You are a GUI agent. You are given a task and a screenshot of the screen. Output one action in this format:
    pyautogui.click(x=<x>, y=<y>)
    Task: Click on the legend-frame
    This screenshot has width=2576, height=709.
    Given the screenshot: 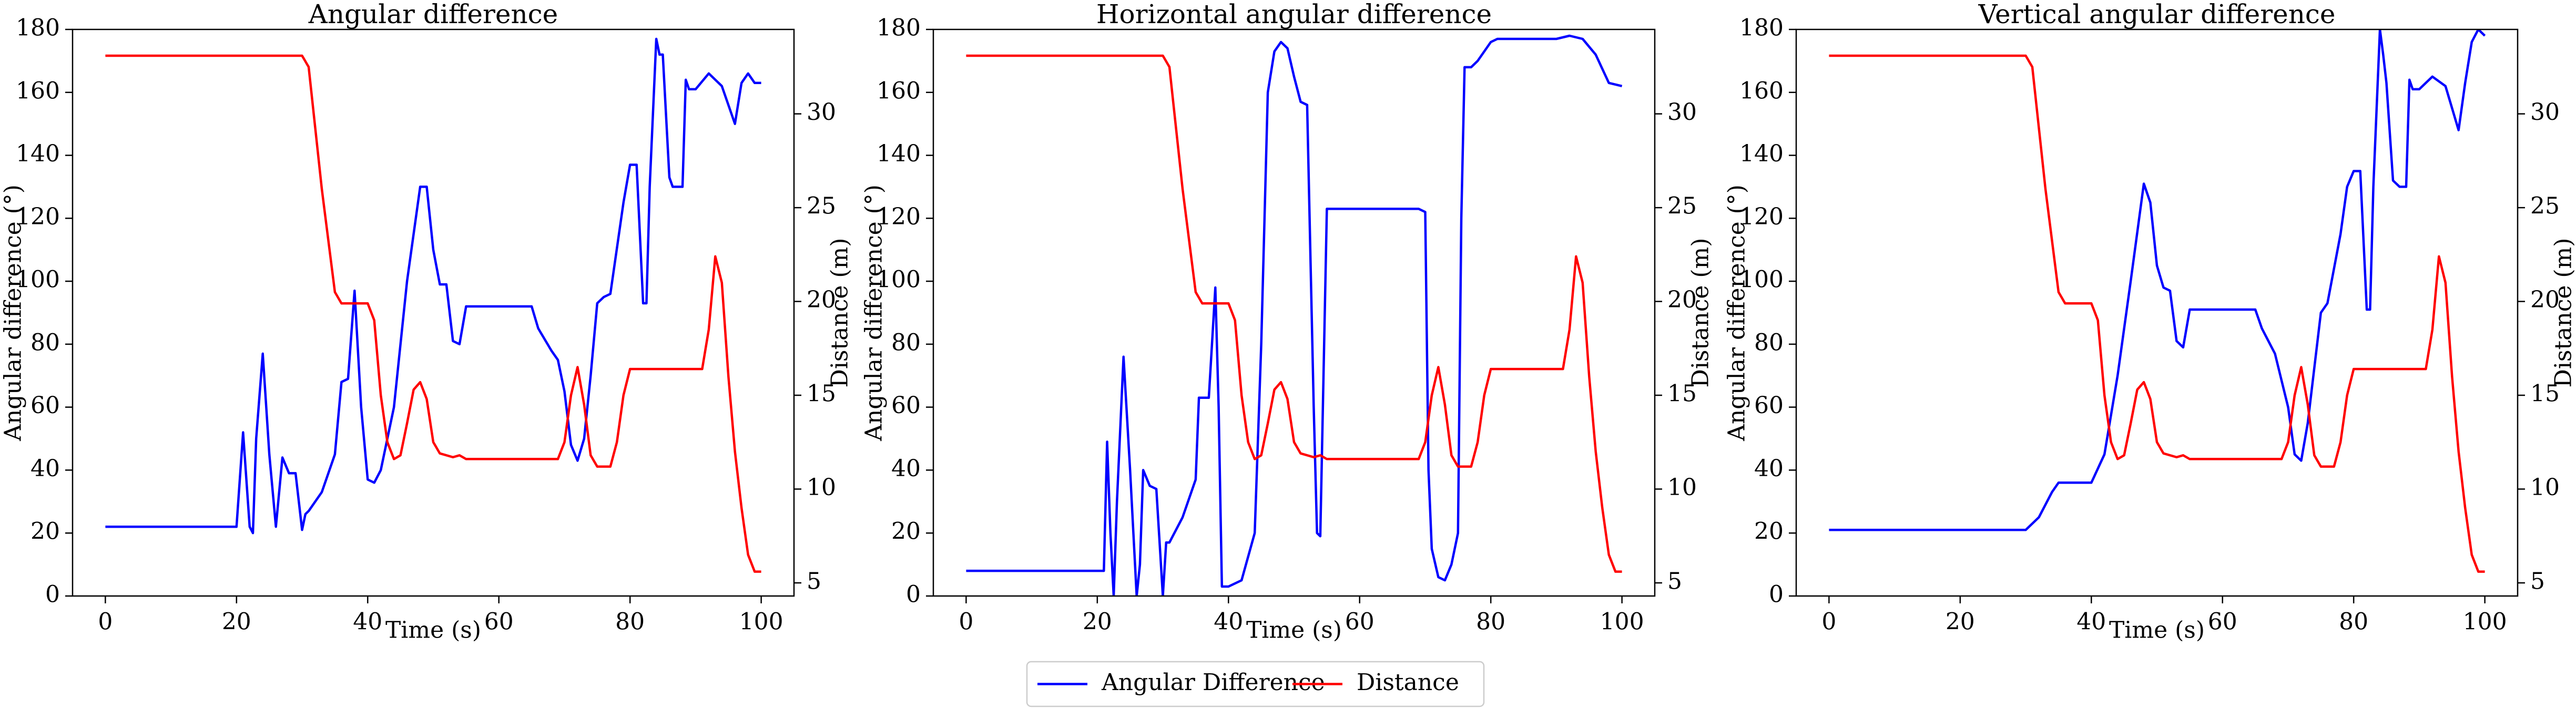 What is the action you would take?
    pyautogui.click(x=1255, y=684)
    